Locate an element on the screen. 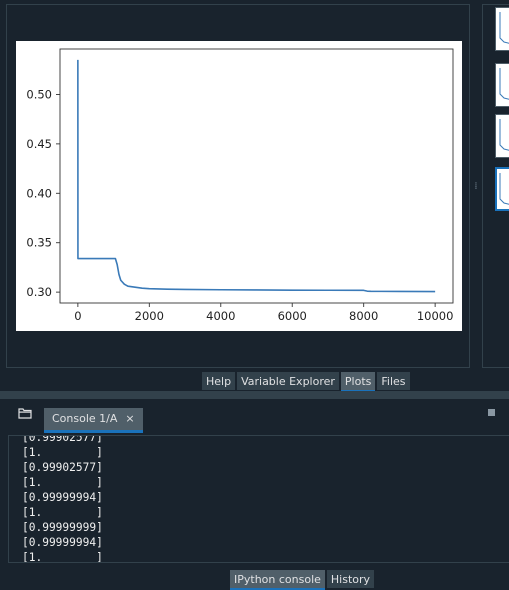 This screenshot has width=509, height=590. tab-plots: Plots is located at coordinates (358, 382).